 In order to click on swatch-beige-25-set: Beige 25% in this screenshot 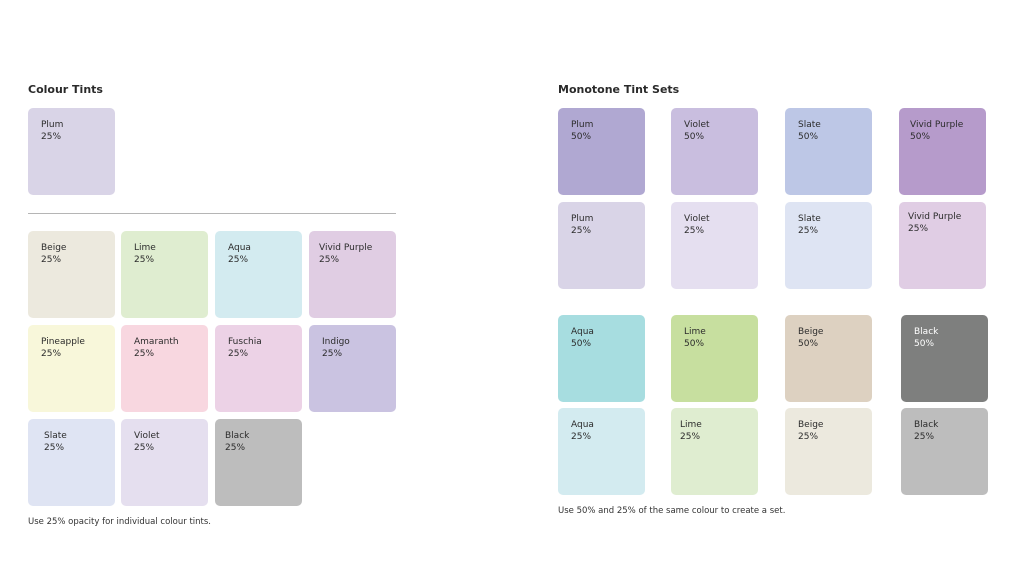, I will do `click(828, 451)`.